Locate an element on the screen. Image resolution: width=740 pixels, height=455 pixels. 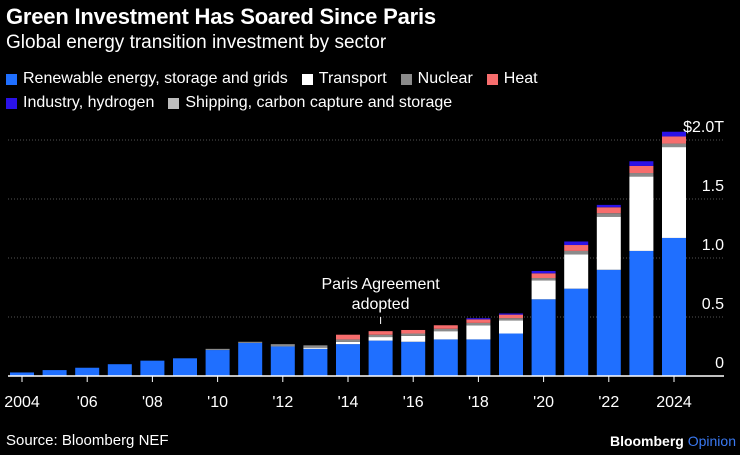
x-tick-label: '18 is located at coordinates (478, 402).